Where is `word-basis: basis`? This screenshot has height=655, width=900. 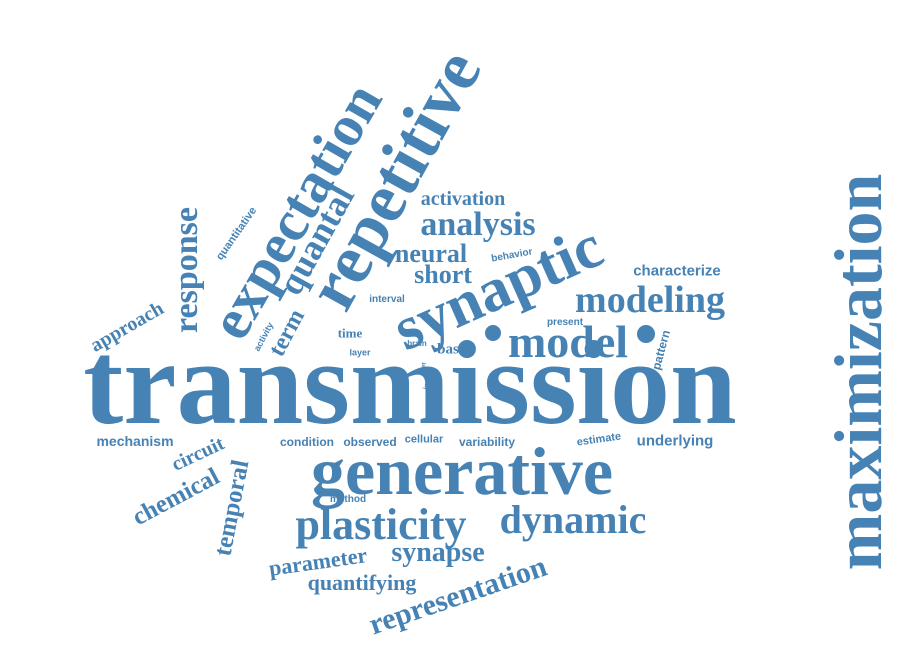 word-basis: basis is located at coordinates (453, 349).